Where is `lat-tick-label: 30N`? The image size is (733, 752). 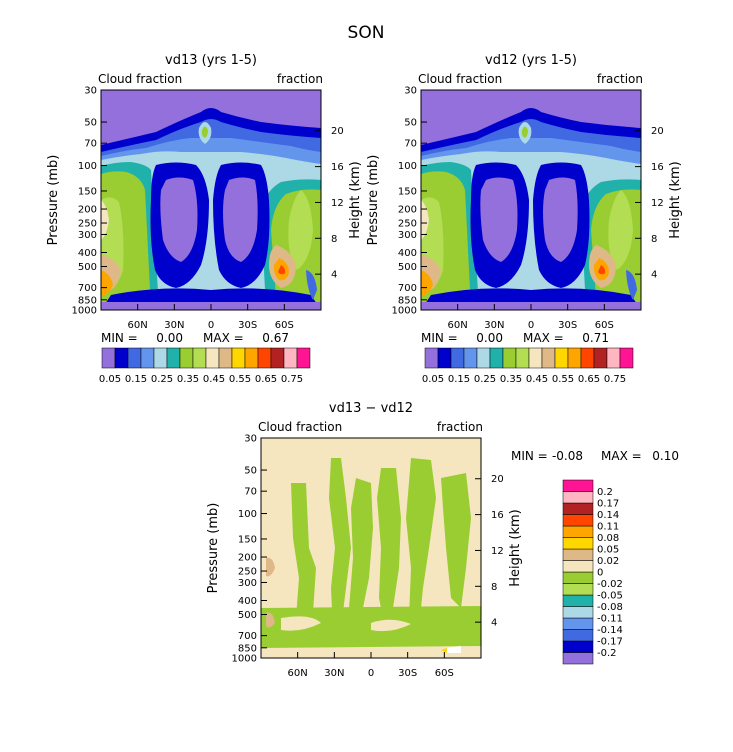
lat-tick-label: 30N is located at coordinates (334, 673).